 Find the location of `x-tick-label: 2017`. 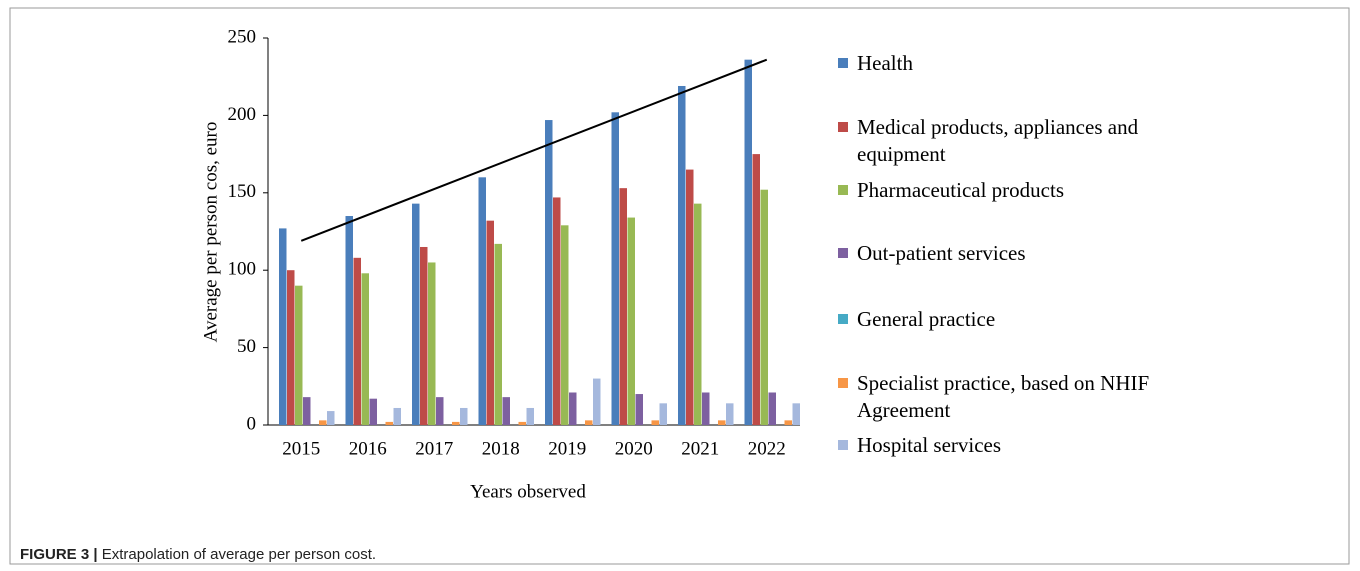

x-tick-label: 2017 is located at coordinates (434, 448).